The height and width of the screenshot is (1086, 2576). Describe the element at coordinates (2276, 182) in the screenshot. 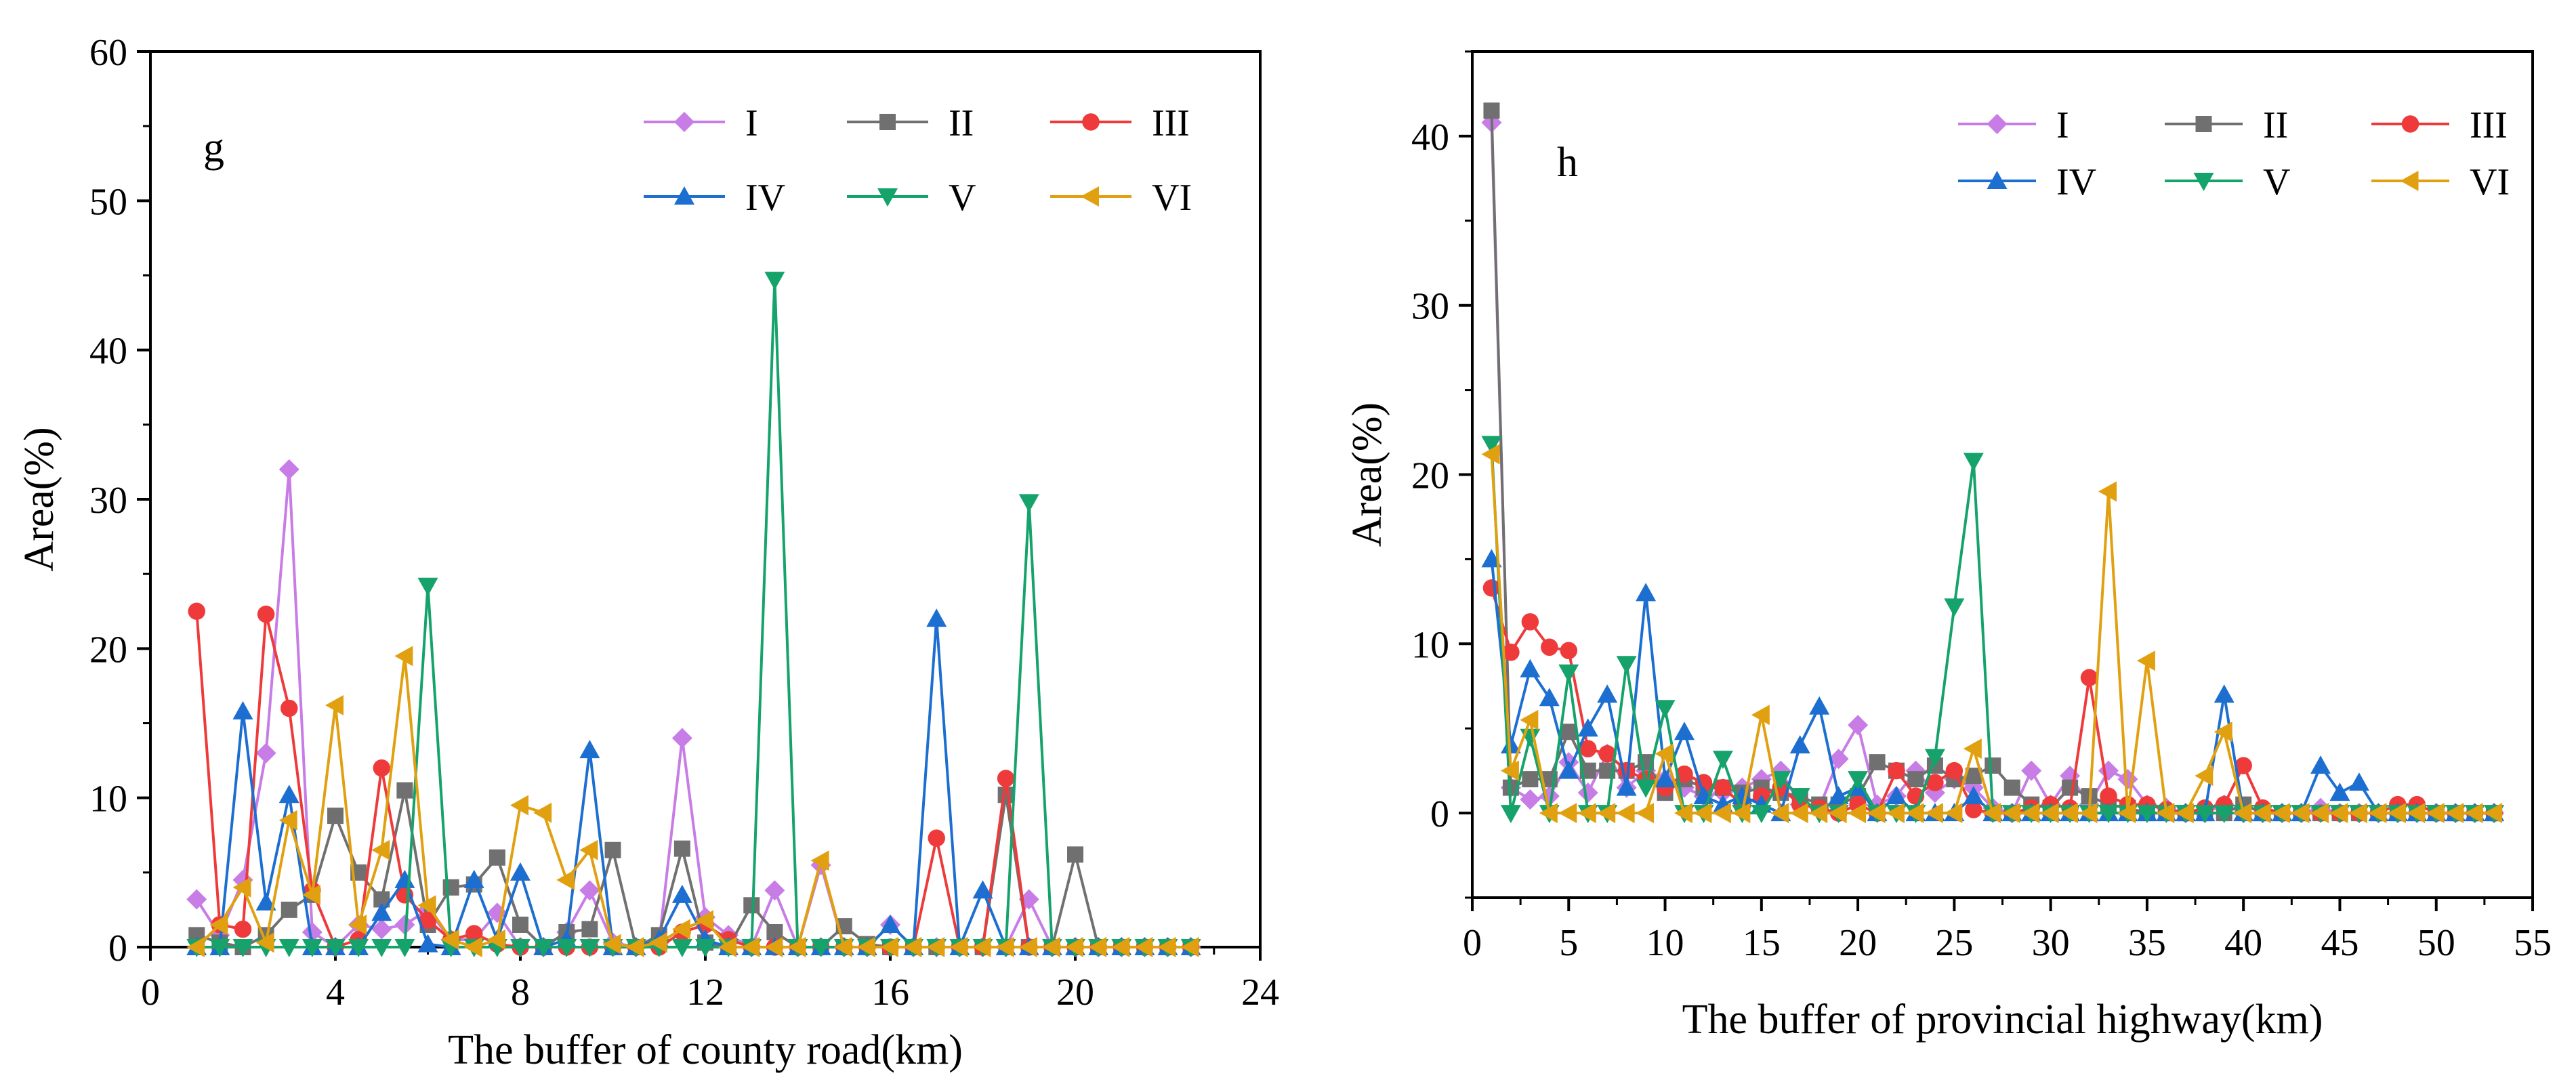

I see `legend-label: V` at that location.